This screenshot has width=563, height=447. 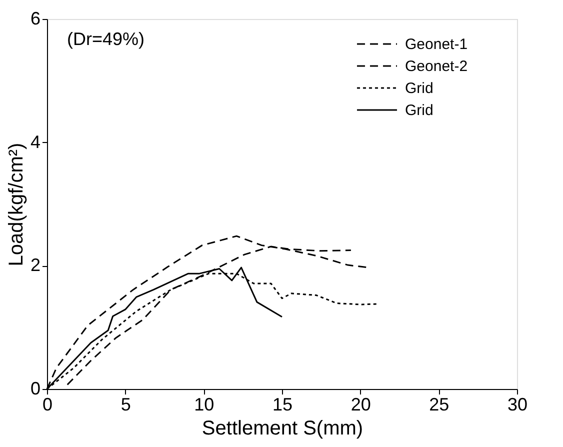 I want to click on y-axis-title: Load(kgf/cm²), so click(x=16, y=204).